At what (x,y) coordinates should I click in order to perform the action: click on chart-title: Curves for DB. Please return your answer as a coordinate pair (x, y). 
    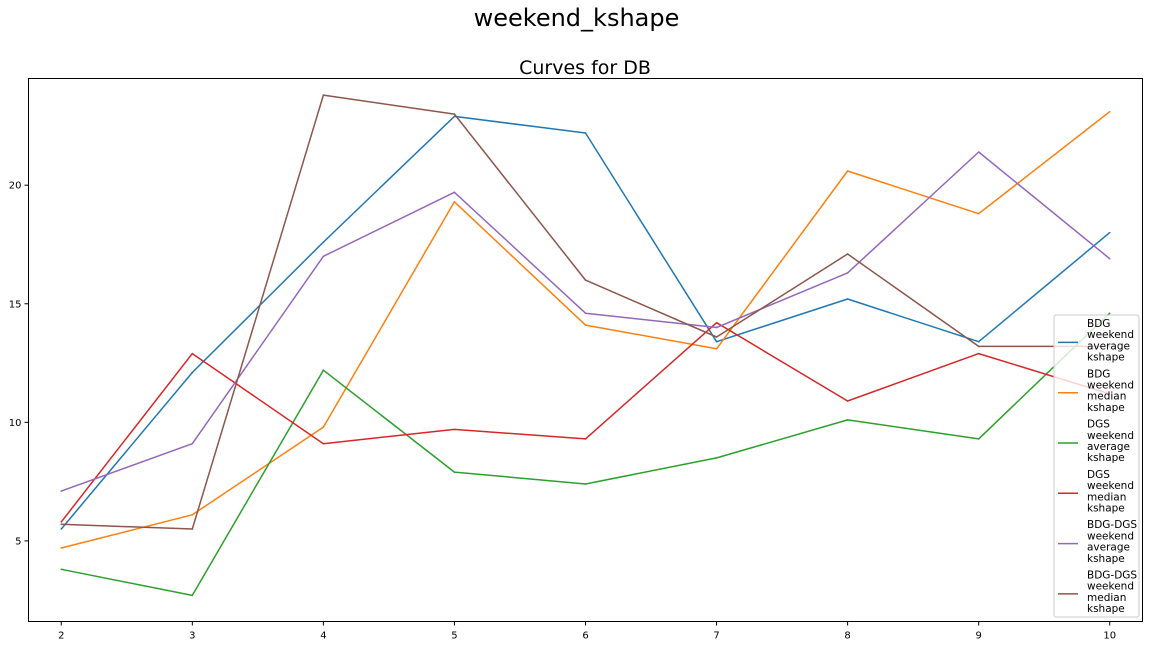
    Looking at the image, I should click on (585, 68).